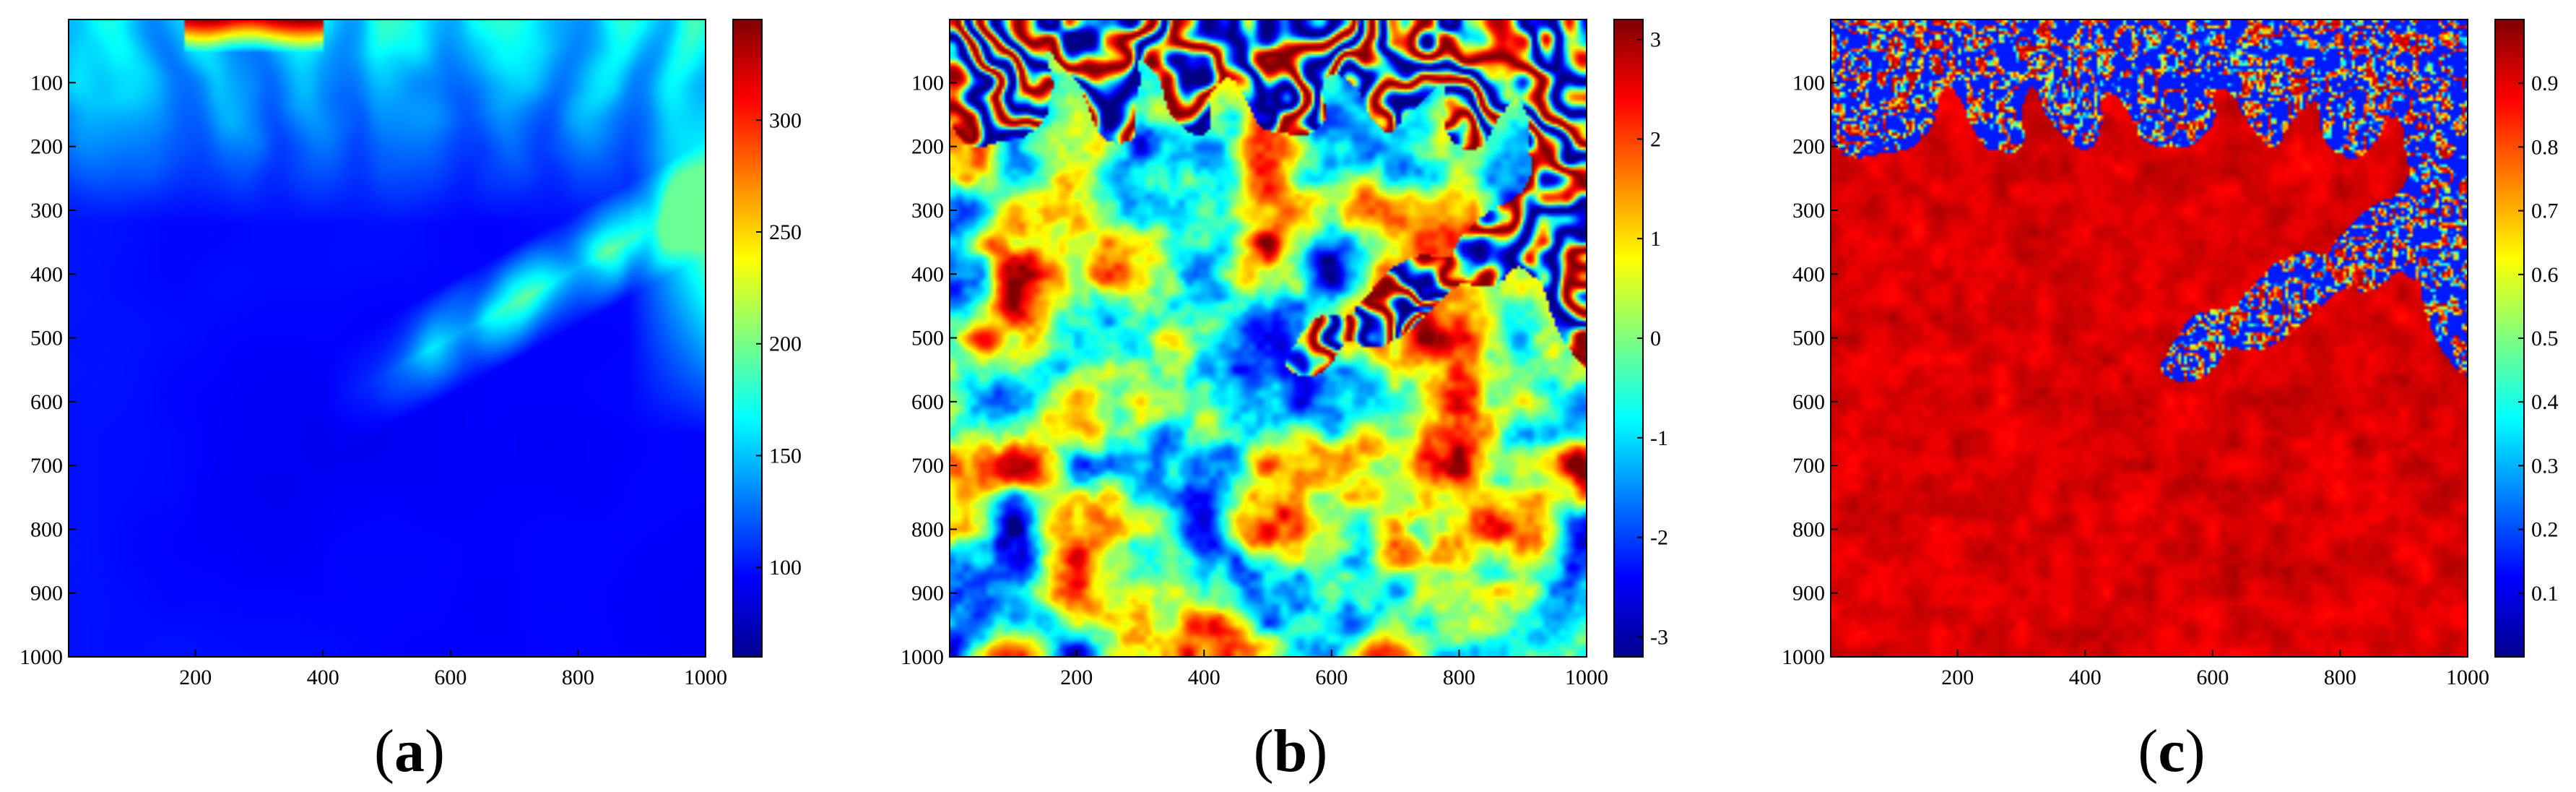 The height and width of the screenshot is (792, 2576). What do you see at coordinates (785, 344) in the screenshot?
I see `colorbar-tick-label: 200` at bounding box center [785, 344].